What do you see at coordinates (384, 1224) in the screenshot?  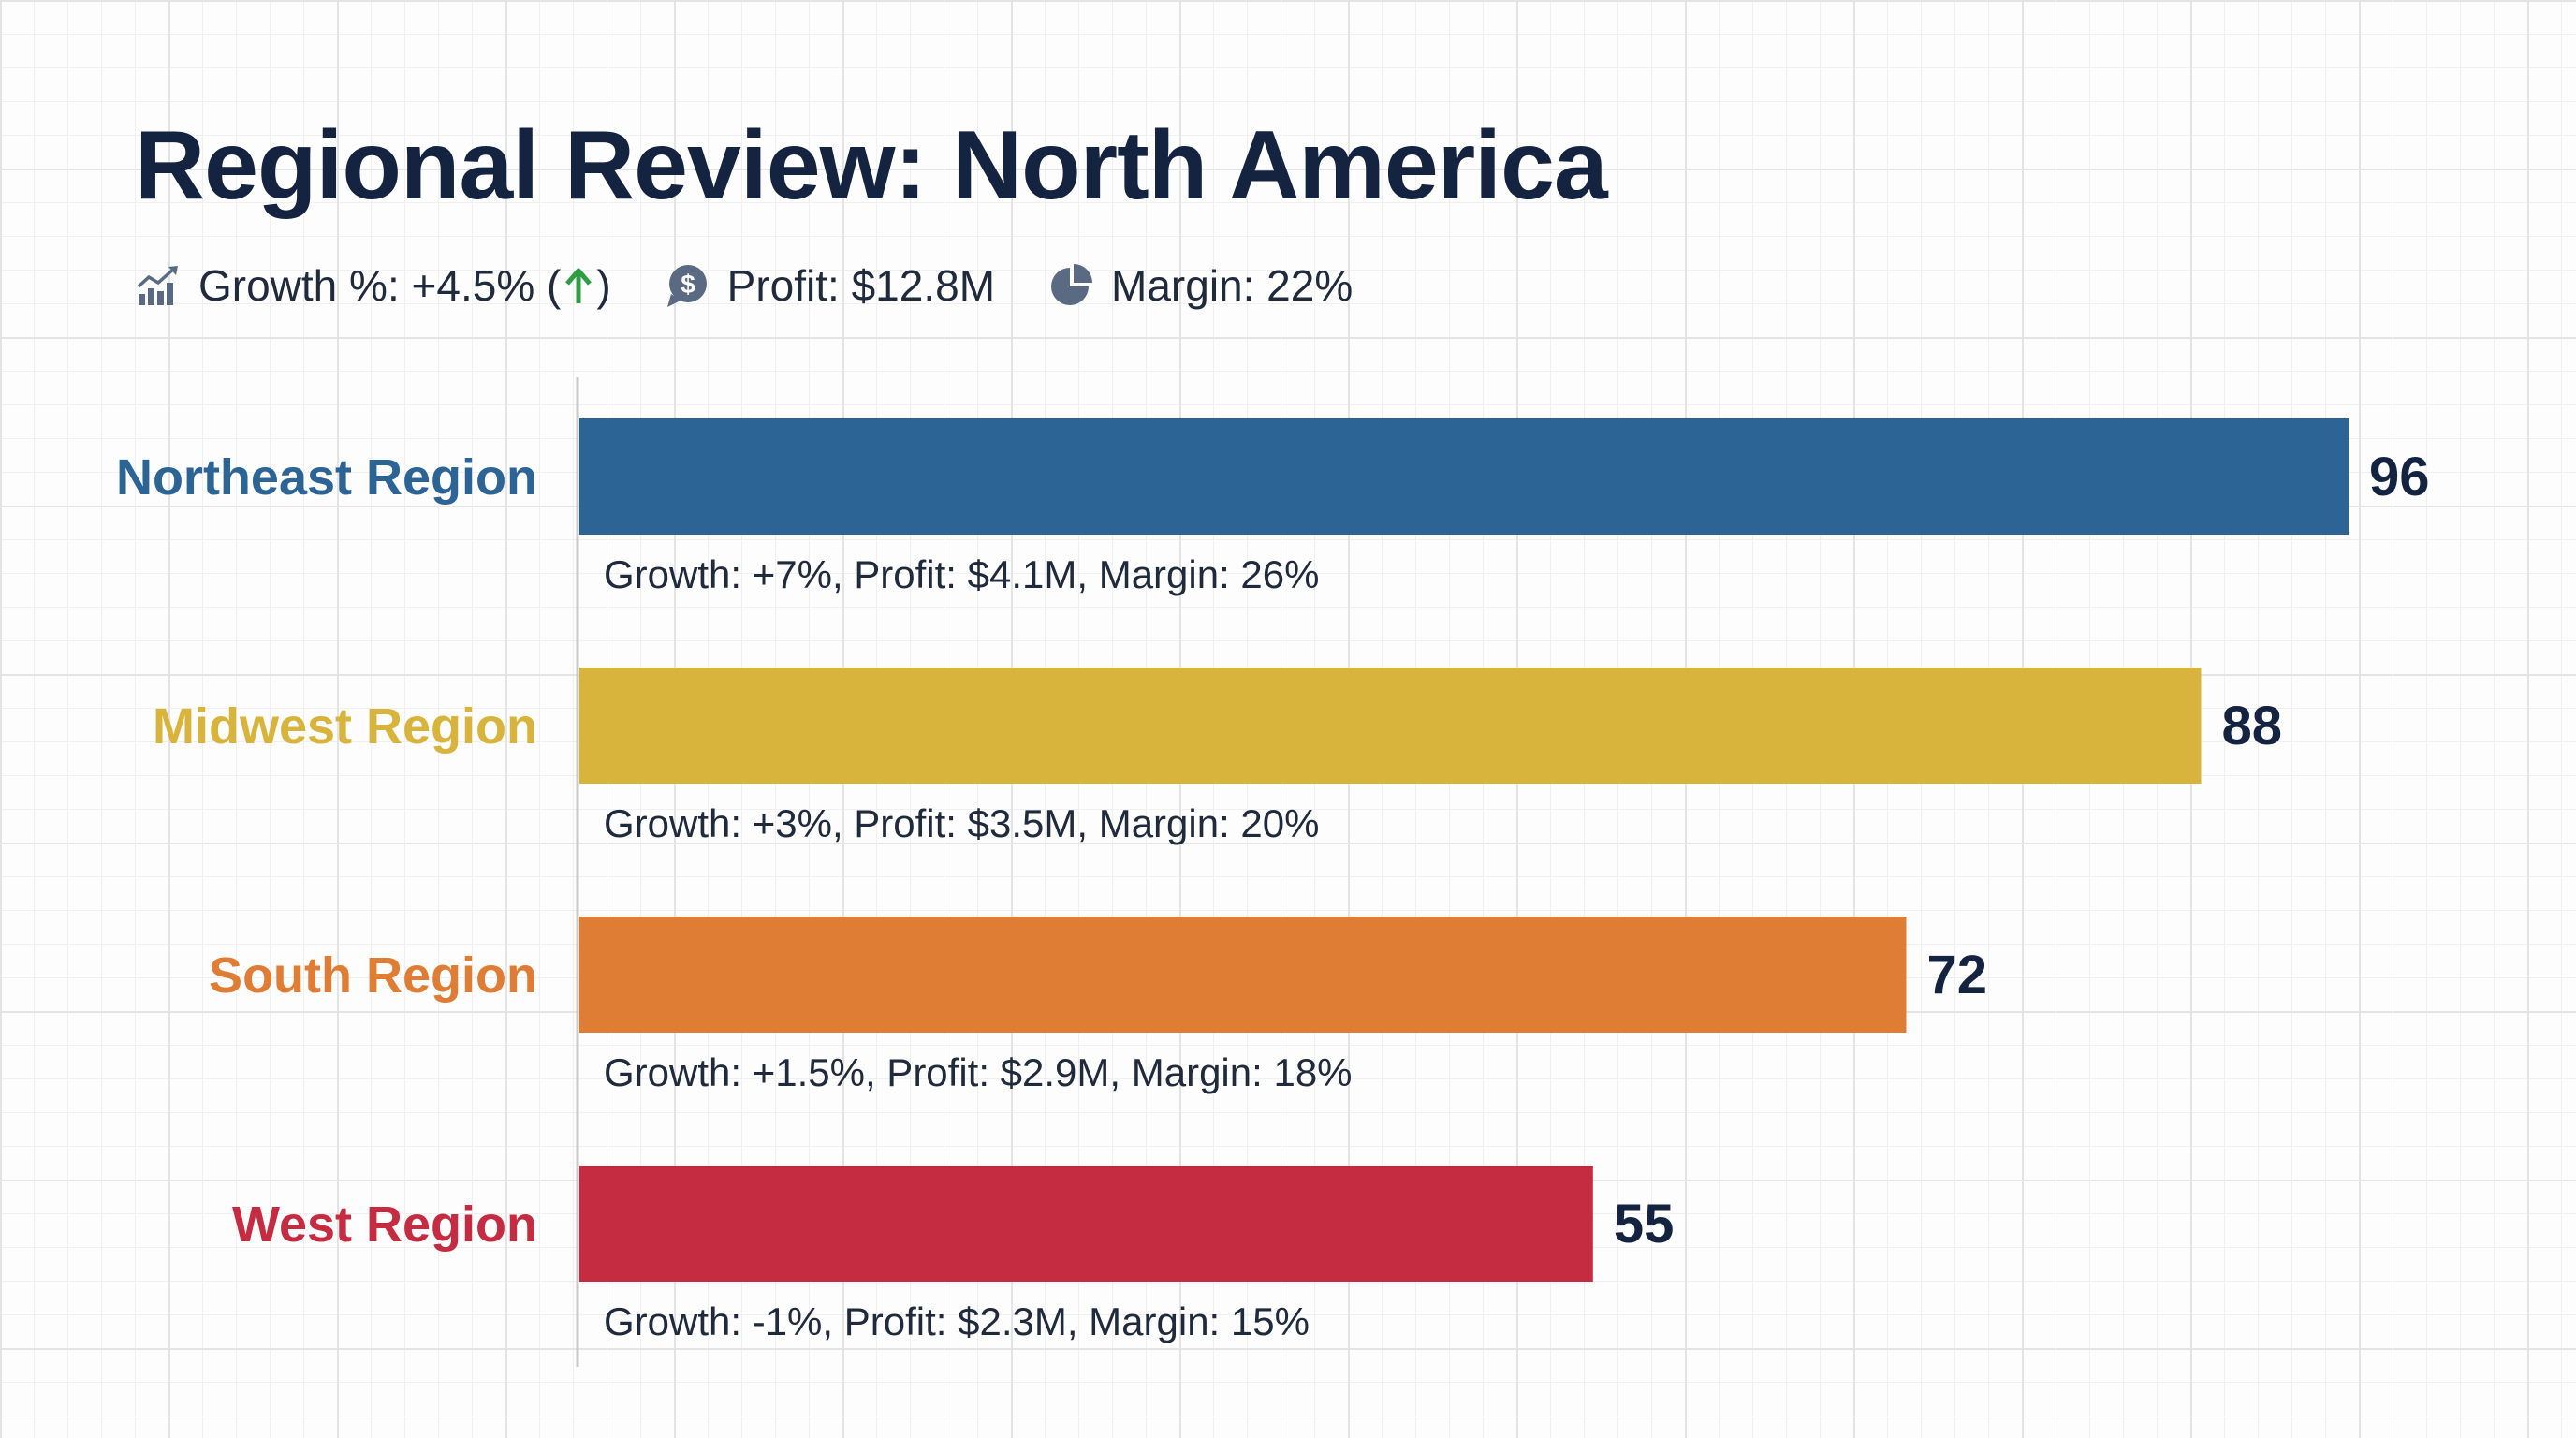 I see `category-label-west-region: West Region` at bounding box center [384, 1224].